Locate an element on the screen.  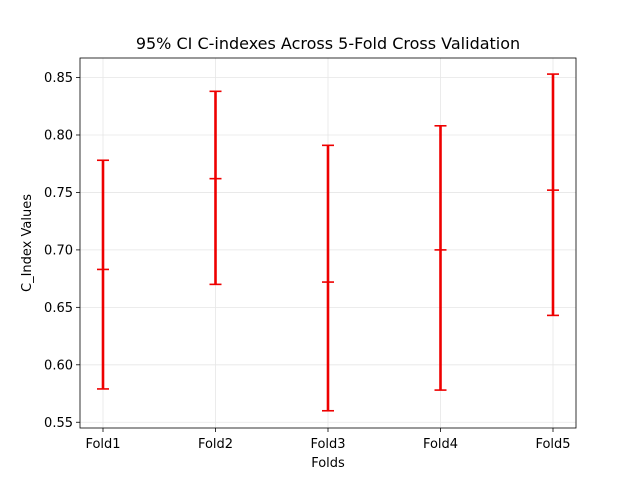
y-axis-label: C_Index Values is located at coordinates (27, 243).